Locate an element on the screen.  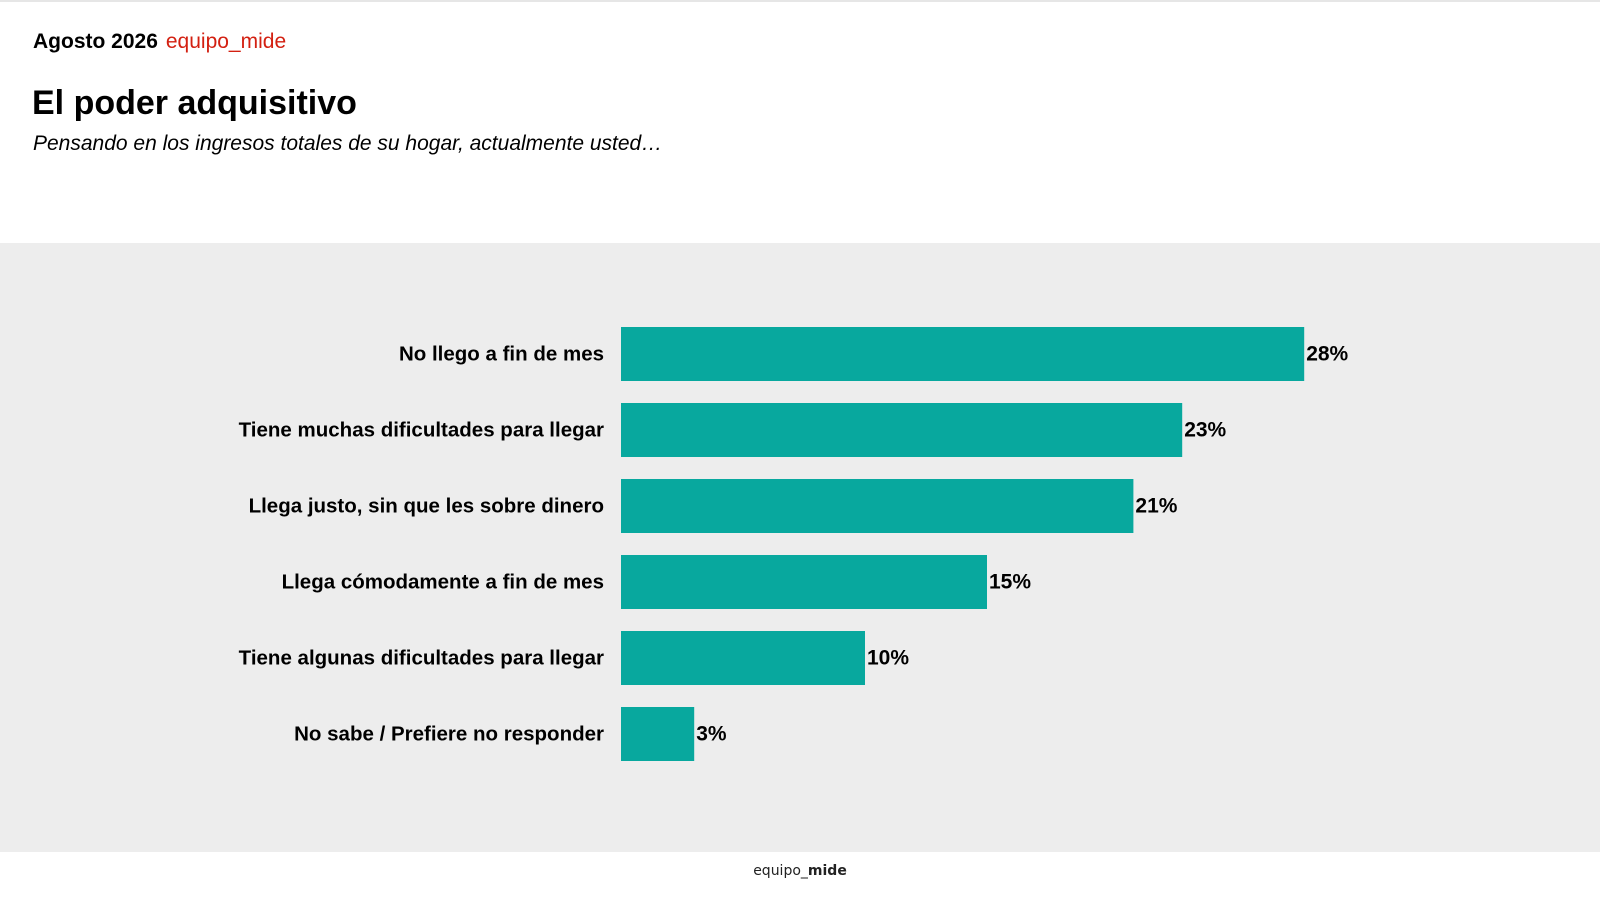
category-label: Tiene muchas dificultades para llegar is located at coordinates (421, 430).